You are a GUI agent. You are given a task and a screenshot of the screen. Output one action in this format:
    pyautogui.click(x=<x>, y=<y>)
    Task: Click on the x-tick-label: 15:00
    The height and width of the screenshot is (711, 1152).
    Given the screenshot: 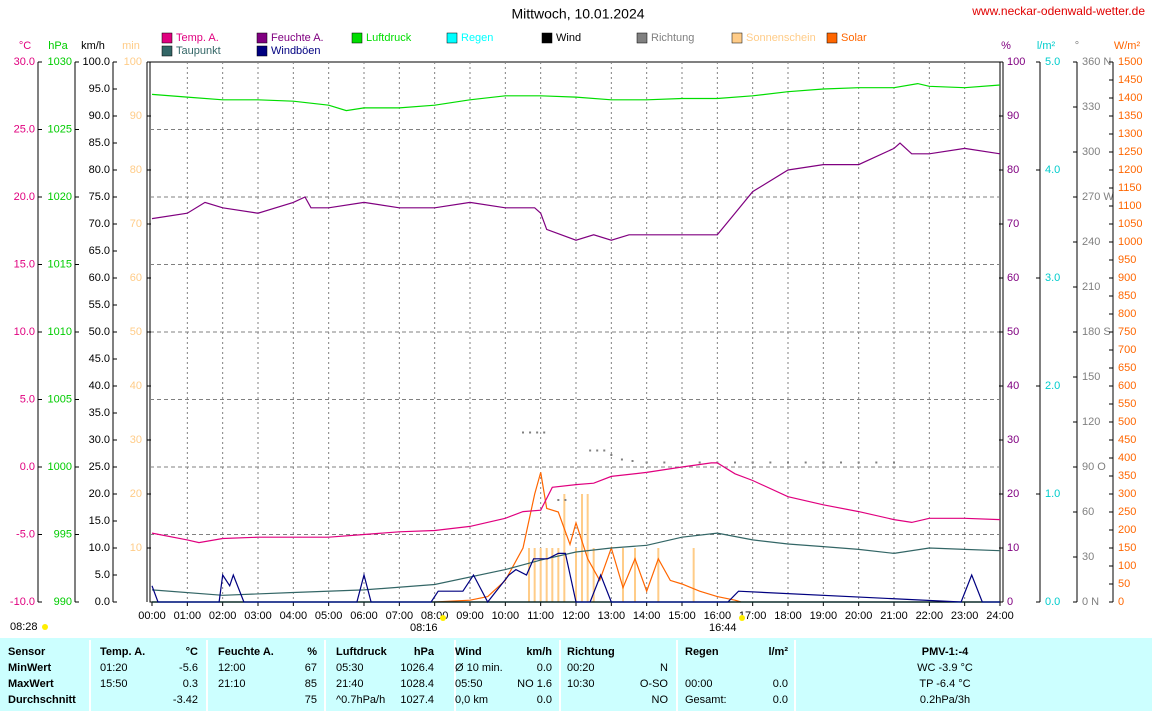 What is the action you would take?
    pyautogui.click(x=682, y=616)
    